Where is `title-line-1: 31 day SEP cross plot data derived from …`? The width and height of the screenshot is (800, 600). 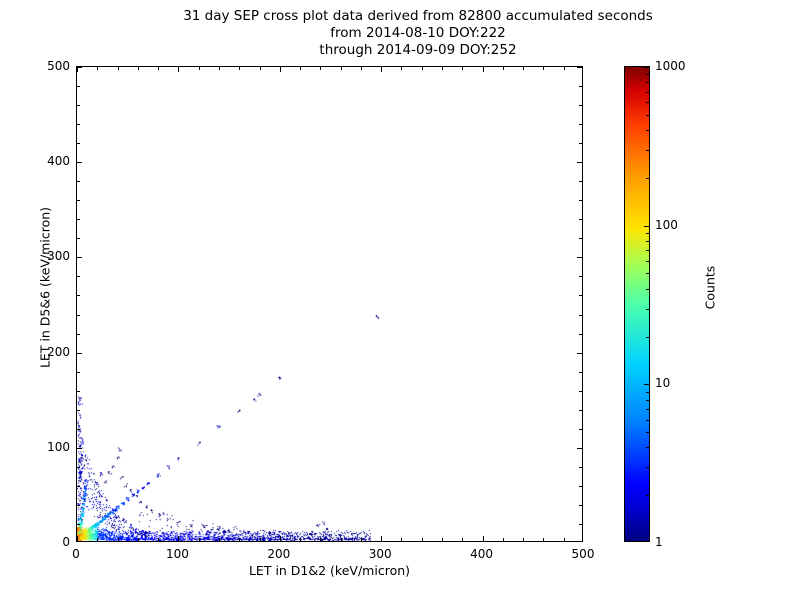 title-line-1: 31 day SEP cross plot data derived from … is located at coordinates (418, 16).